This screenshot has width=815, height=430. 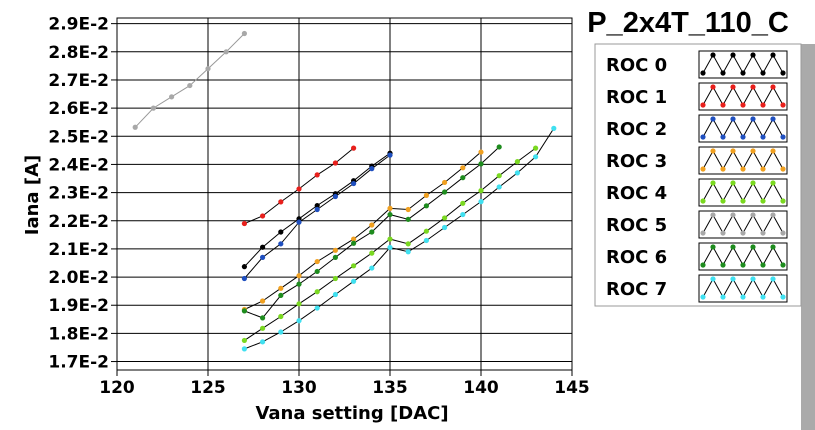 I want to click on y-tick-label-6: 2.3E-2, so click(x=78, y=194).